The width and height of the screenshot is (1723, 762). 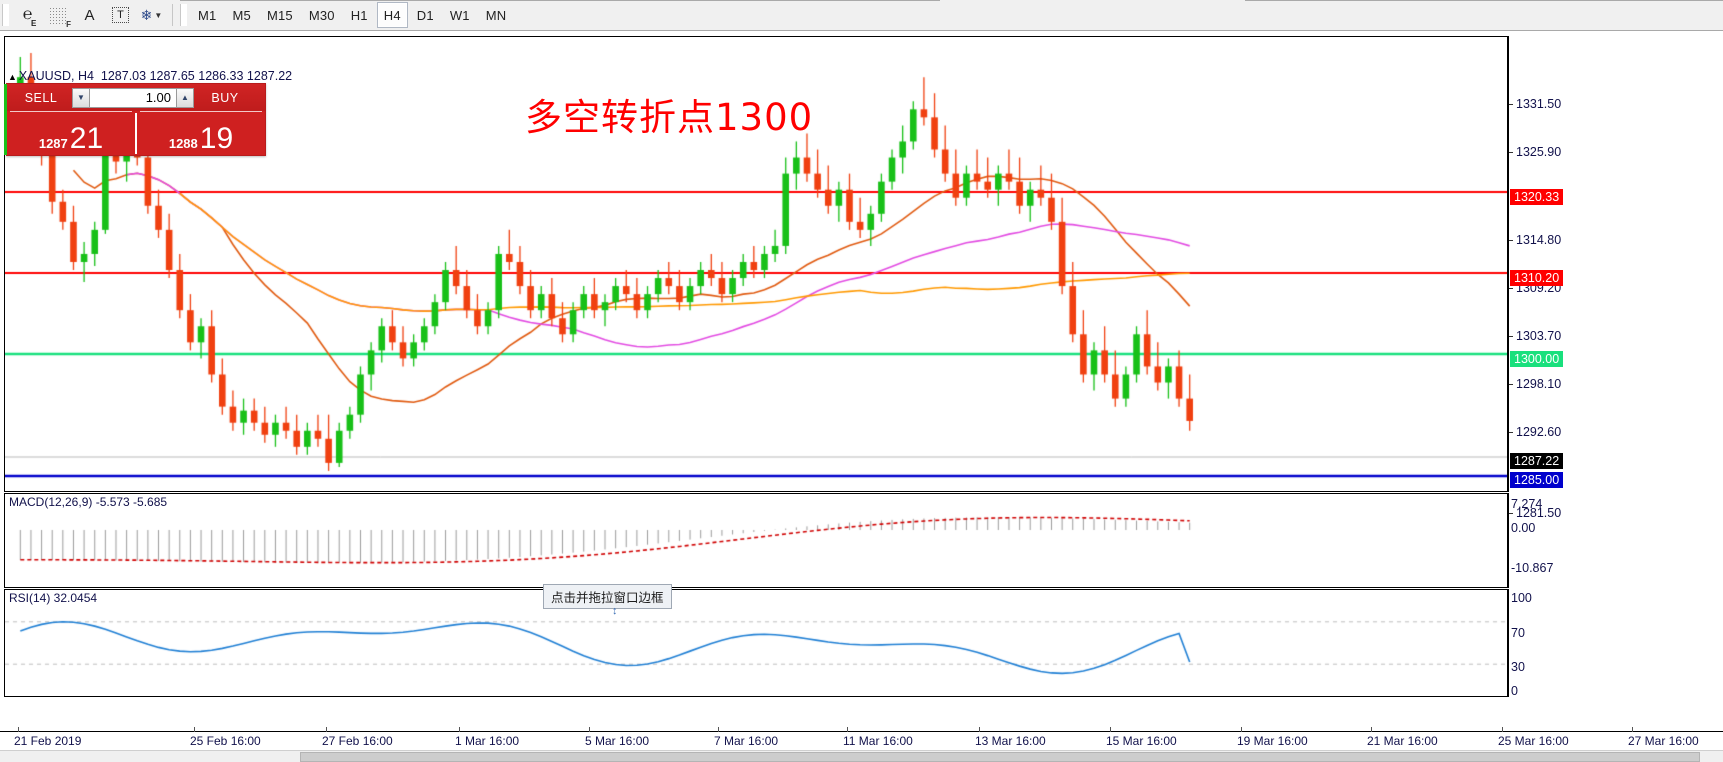 What do you see at coordinates (425, 15) in the screenshot?
I see `timeframe-d1: D1` at bounding box center [425, 15].